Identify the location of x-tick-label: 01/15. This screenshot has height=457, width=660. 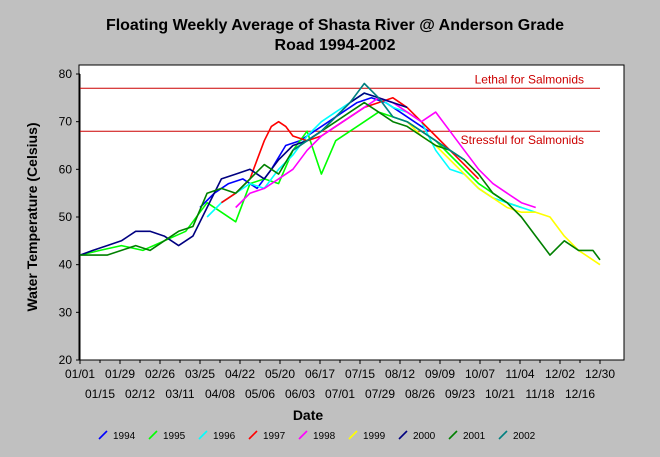
(100, 394).